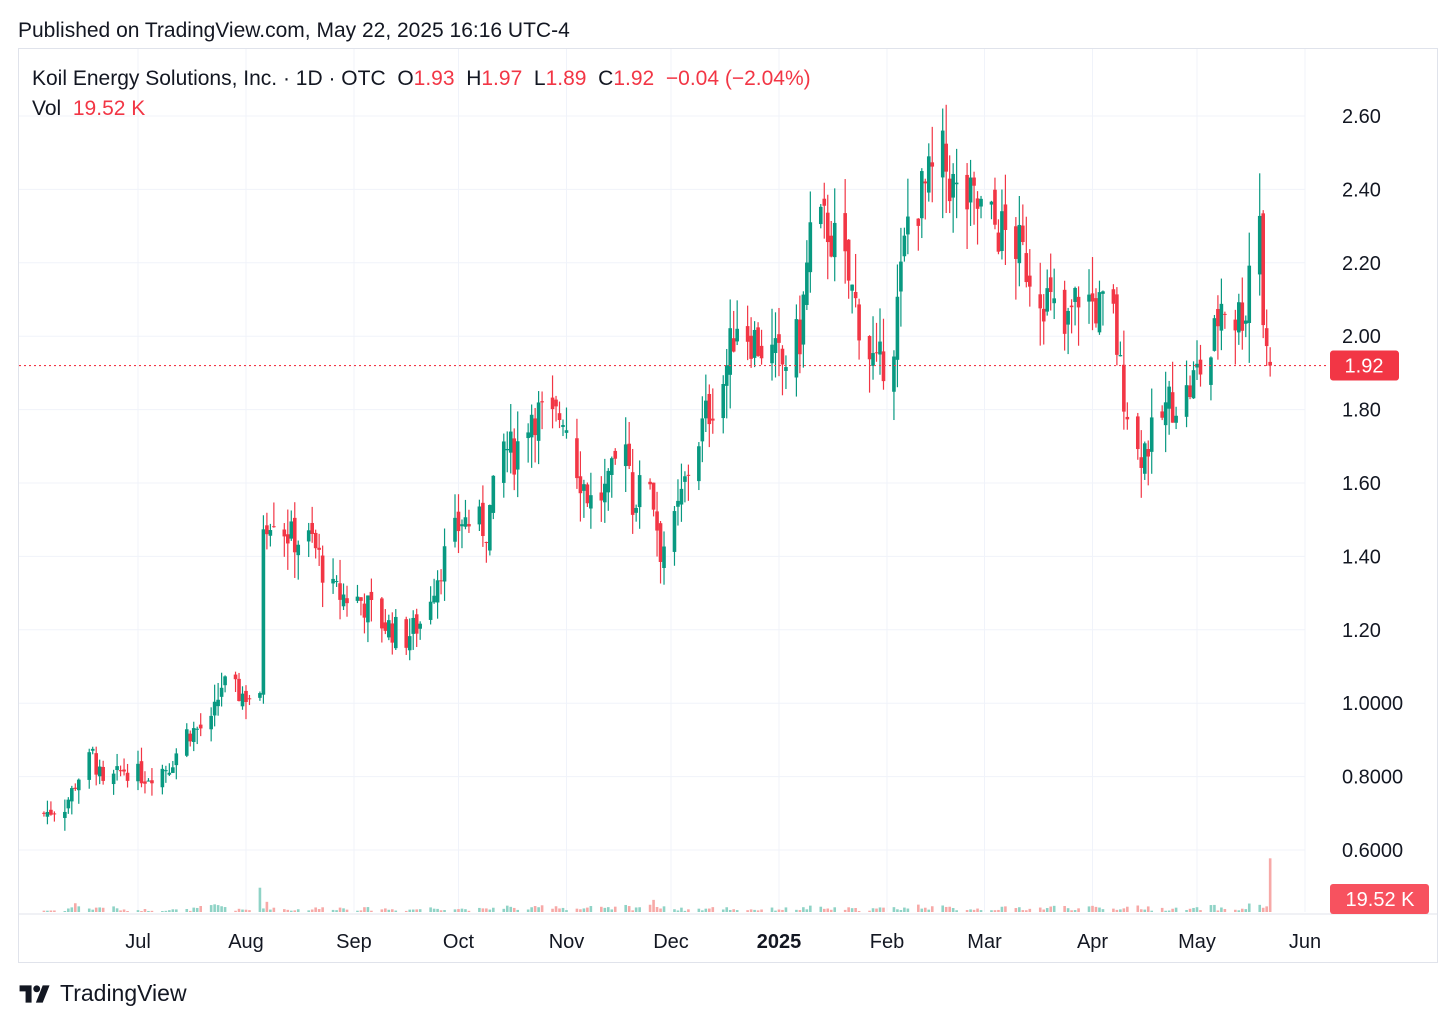 The width and height of the screenshot is (1456, 1026). What do you see at coordinates (88, 109) in the screenshot?
I see `volume-legend: Vol 19.52 K` at bounding box center [88, 109].